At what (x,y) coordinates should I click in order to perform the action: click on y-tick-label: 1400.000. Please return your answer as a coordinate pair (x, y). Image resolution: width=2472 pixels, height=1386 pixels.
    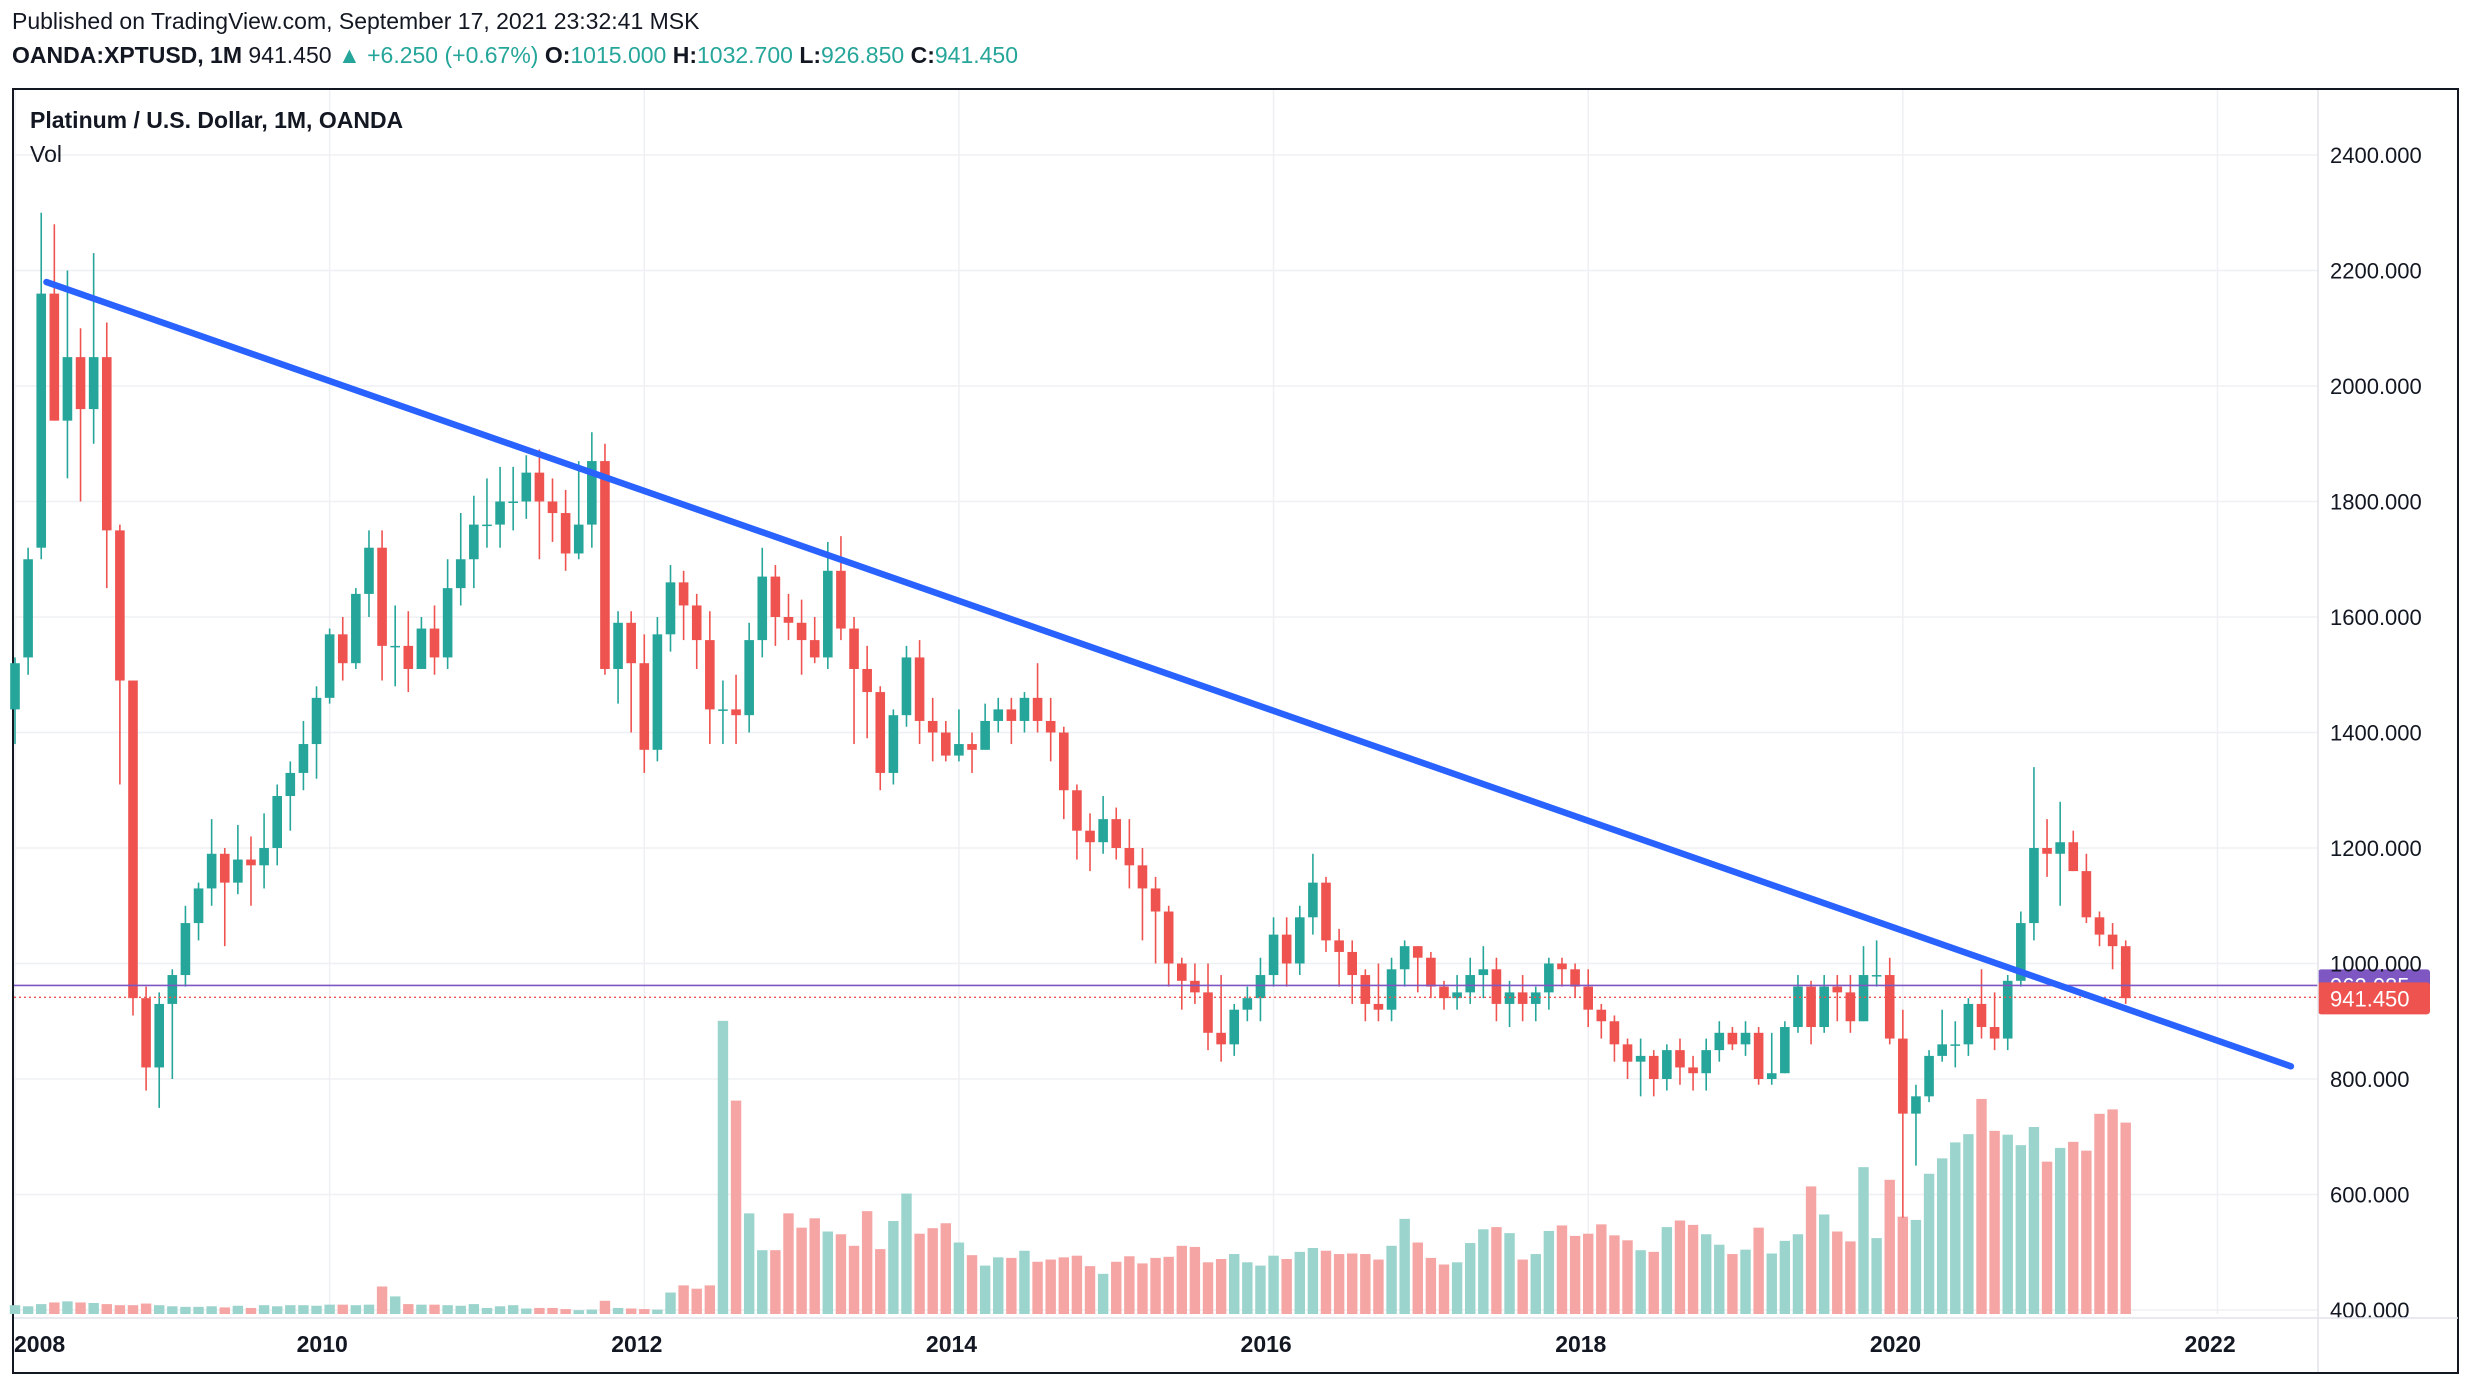
    Looking at the image, I should click on (2376, 733).